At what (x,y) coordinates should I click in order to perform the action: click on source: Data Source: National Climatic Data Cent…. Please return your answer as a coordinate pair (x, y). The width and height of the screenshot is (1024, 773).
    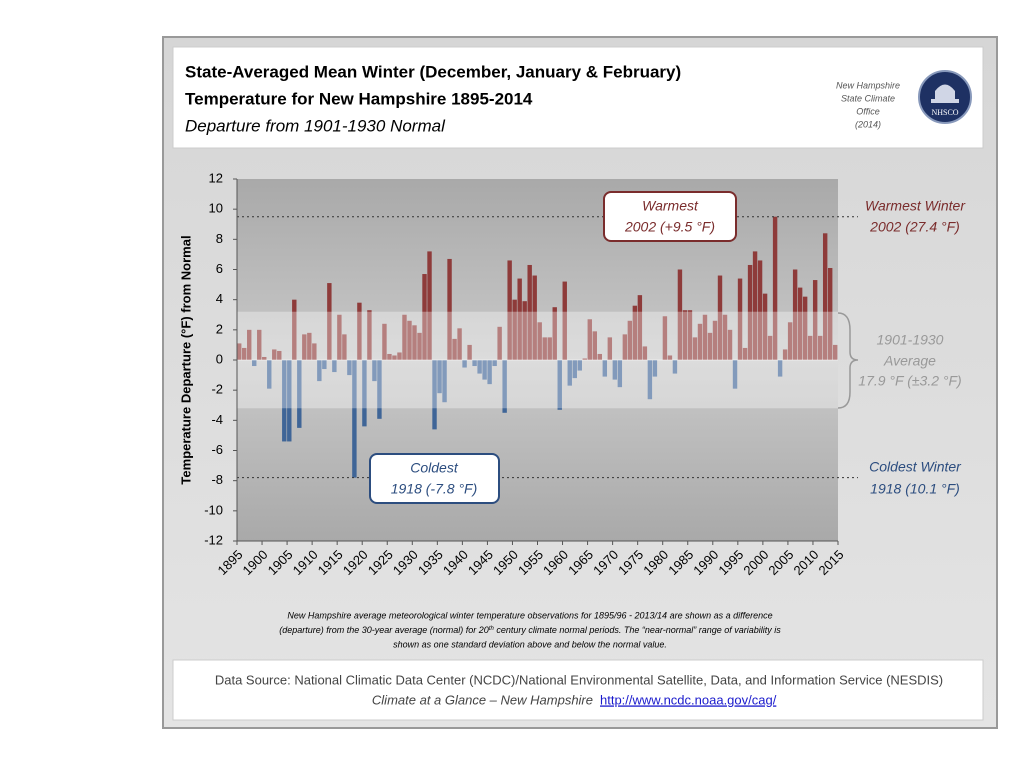
    Looking at the image, I should click on (579, 679).